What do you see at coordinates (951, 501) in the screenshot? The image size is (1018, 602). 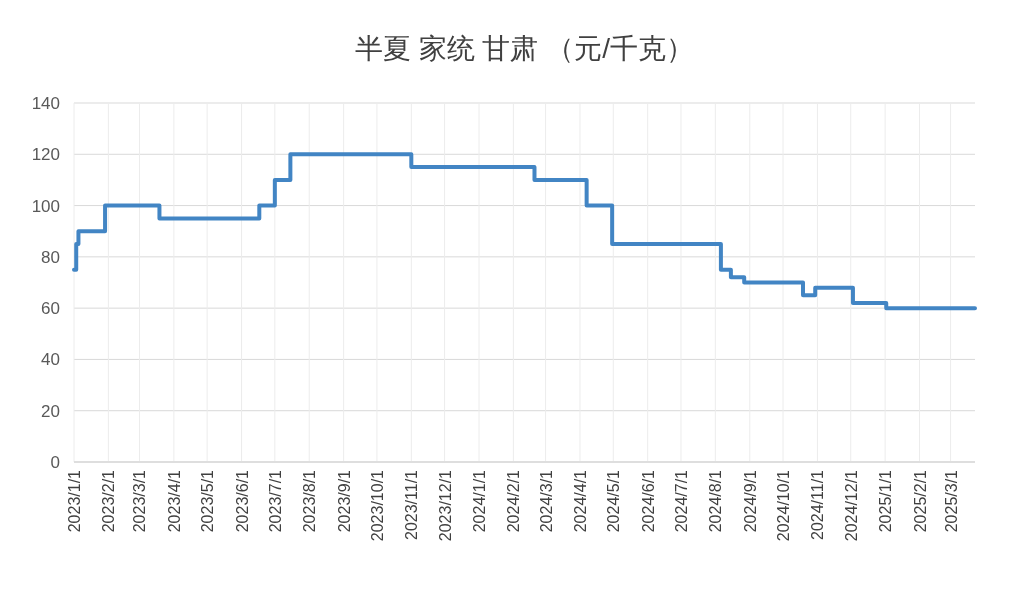 I see `x-tick-label: 2025/3/1` at bounding box center [951, 501].